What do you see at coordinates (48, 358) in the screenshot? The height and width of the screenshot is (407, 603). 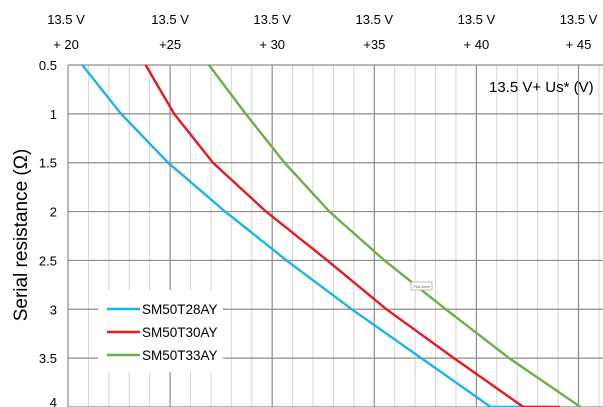 I see `y-tick-label: 3.5` at bounding box center [48, 358].